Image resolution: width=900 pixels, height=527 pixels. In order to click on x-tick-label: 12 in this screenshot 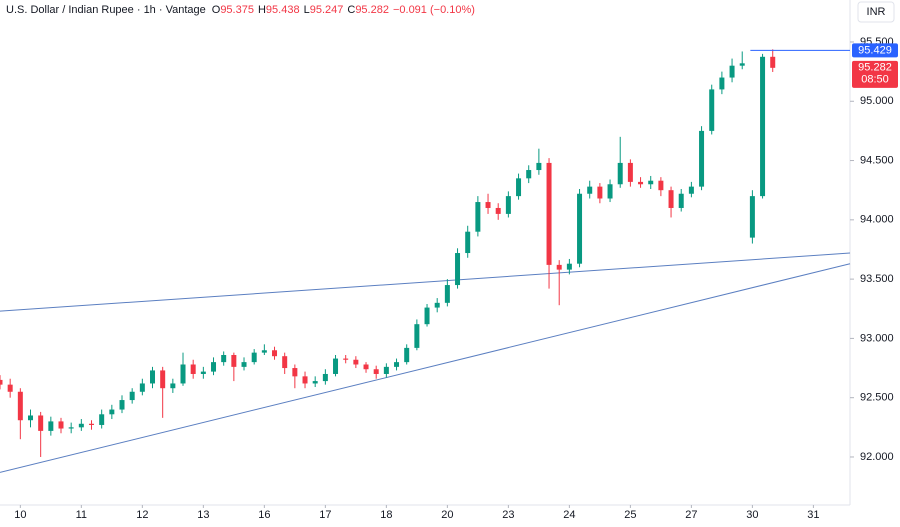, I will do `click(142, 515)`.